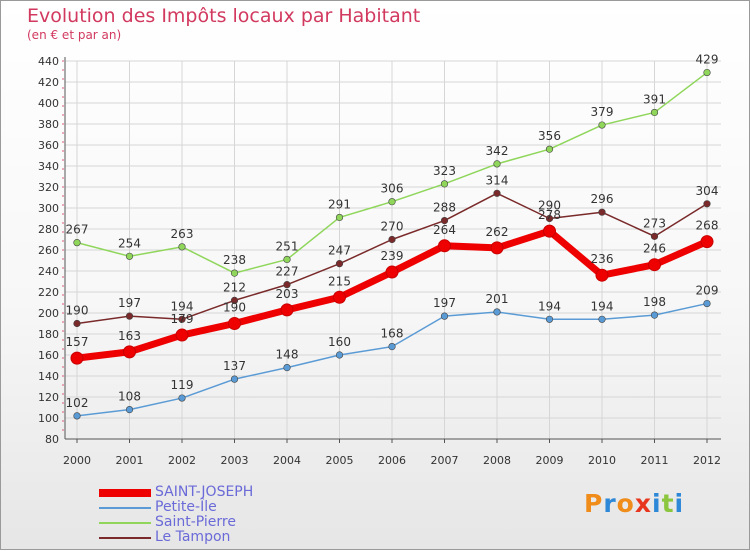 Image resolution: width=750 pixels, height=551 pixels. Describe the element at coordinates (643, 503) in the screenshot. I see `brand-letter: x` at that location.